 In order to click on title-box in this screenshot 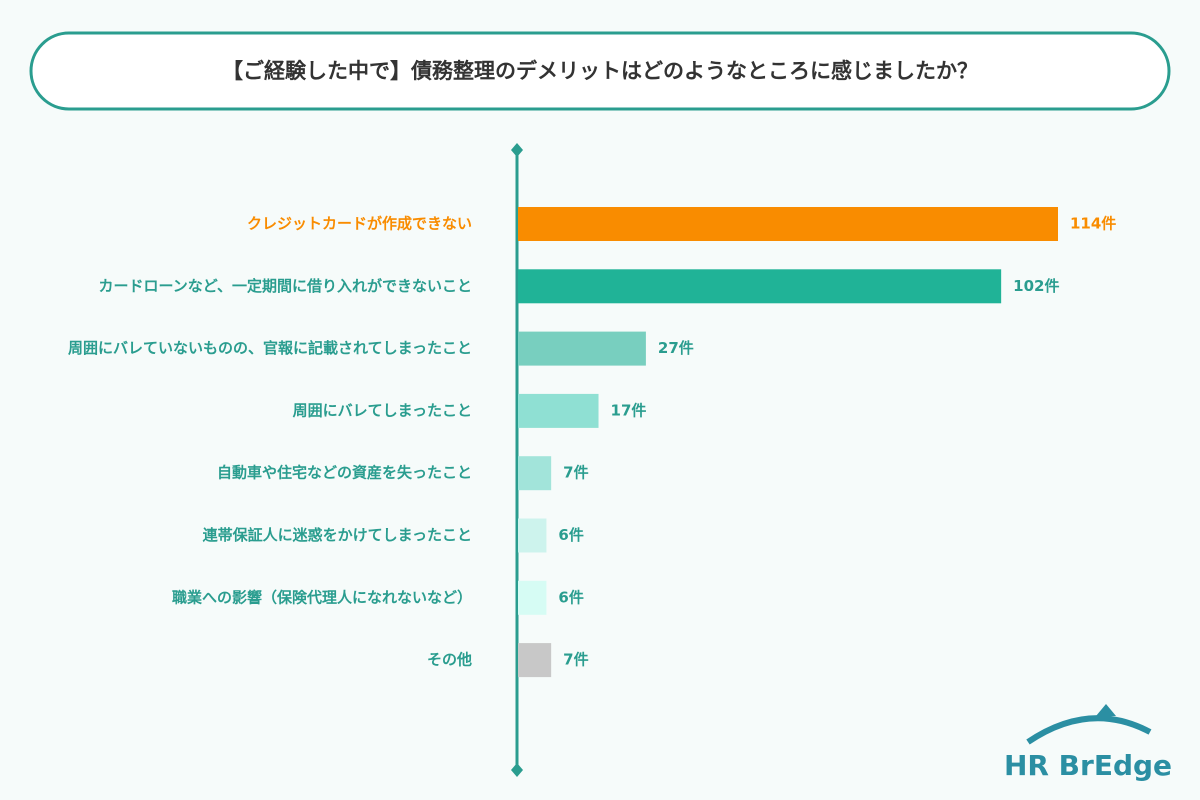, I will do `click(600, 71)`.